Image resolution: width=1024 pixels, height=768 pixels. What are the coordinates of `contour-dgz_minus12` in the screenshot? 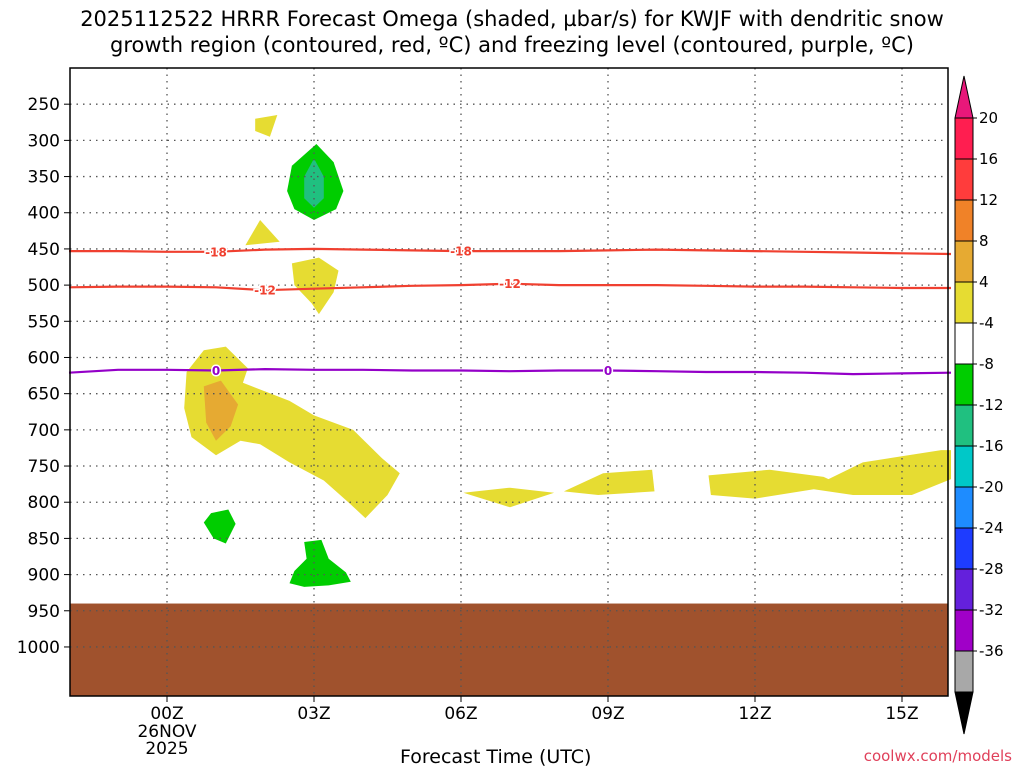 It's located at (509, 287).